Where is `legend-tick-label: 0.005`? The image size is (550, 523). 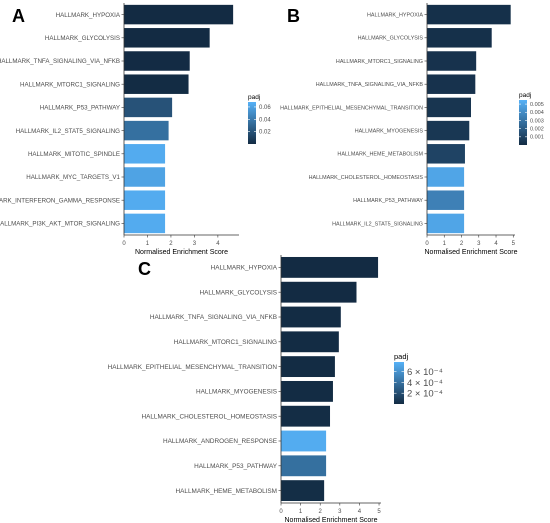 legend-tick-label: 0.005 is located at coordinates (537, 105).